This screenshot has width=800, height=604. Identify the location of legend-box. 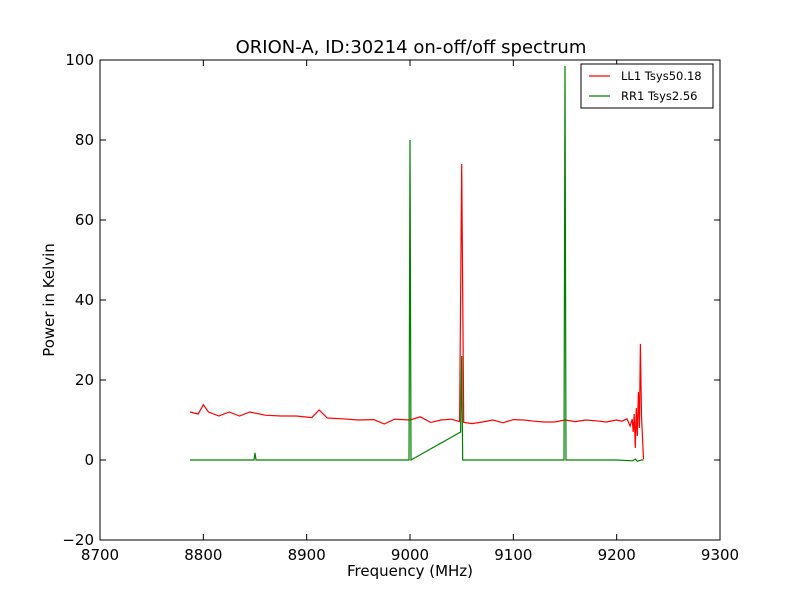
(647, 86).